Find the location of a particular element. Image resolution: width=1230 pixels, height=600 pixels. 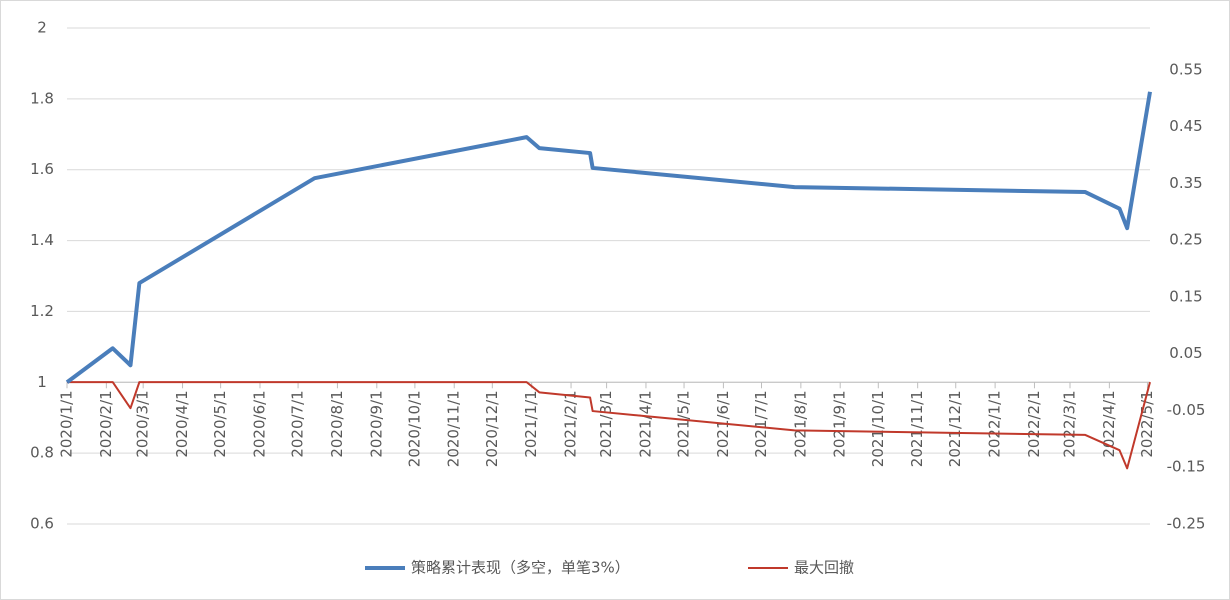

legend-label: 策略累计表现（多空，单笔3%） is located at coordinates (520, 568).